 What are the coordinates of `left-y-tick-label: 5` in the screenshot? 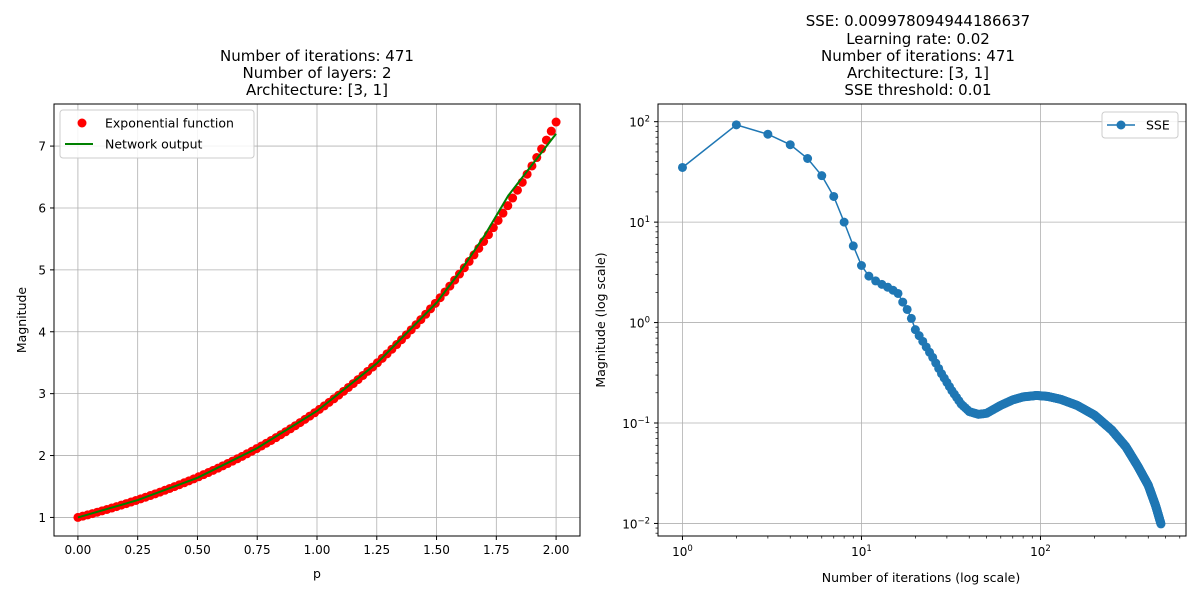 It's located at (42, 270).